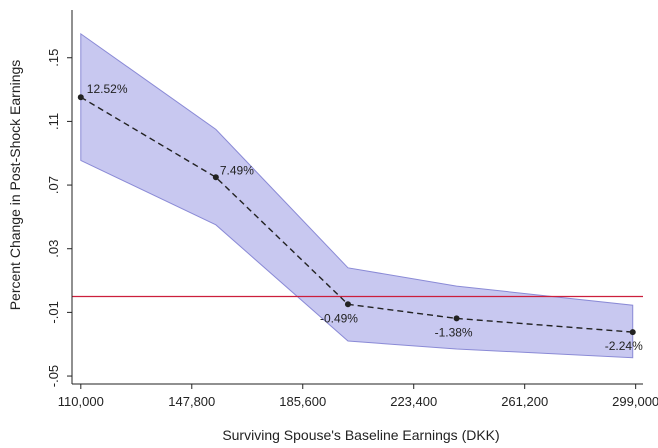 The width and height of the screenshot is (658, 448). Describe the element at coordinates (191, 401) in the screenshot. I see `x-tick-label: 147,800` at that location.